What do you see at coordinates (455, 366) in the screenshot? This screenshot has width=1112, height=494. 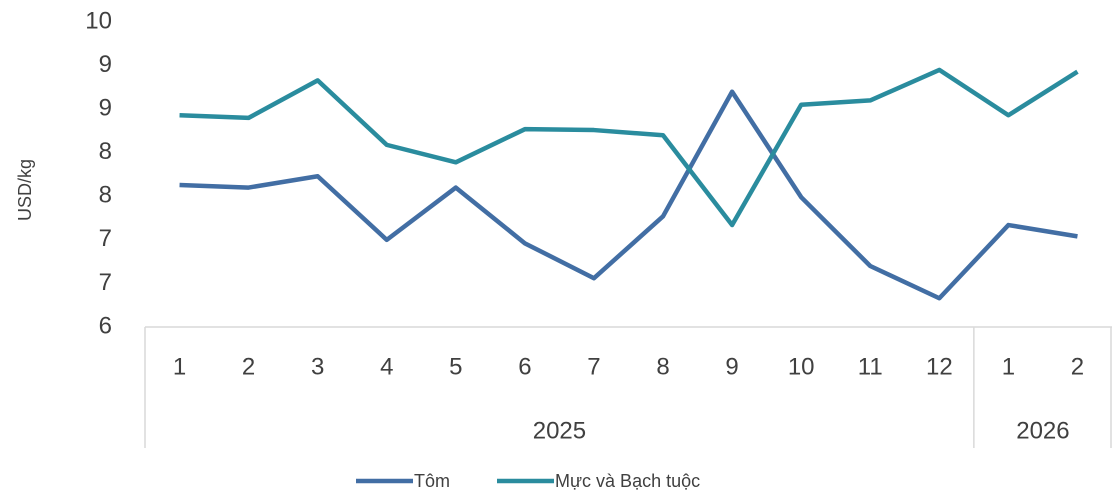 I see `x-tick-label: 5` at bounding box center [455, 366].